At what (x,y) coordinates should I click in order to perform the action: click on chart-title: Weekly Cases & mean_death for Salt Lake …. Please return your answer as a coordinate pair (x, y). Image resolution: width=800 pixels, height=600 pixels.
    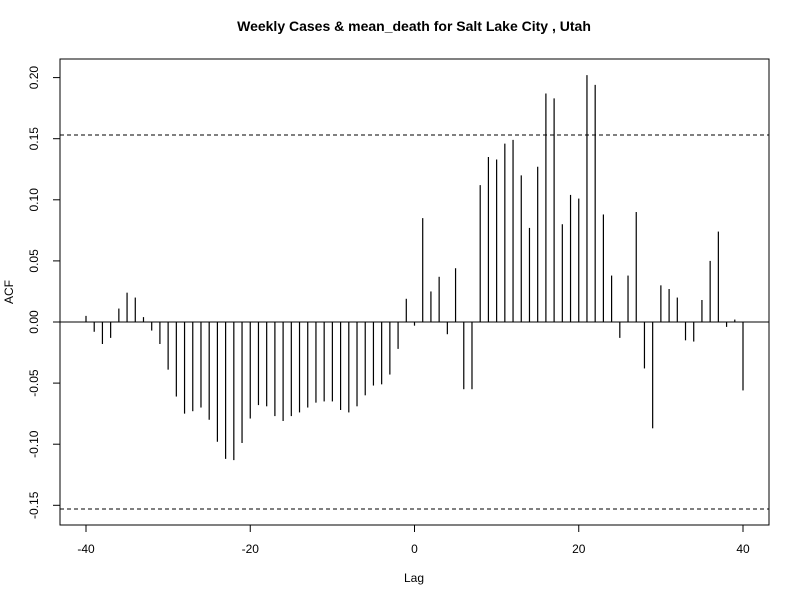
    Looking at the image, I should click on (414, 26).